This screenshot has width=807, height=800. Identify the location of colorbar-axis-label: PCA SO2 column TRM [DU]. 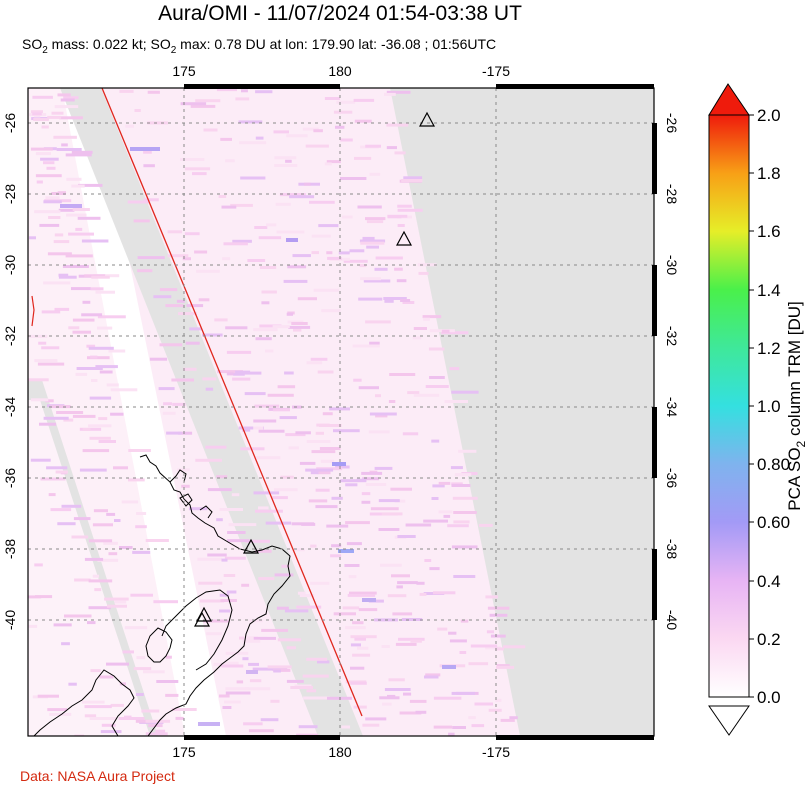
(796, 406).